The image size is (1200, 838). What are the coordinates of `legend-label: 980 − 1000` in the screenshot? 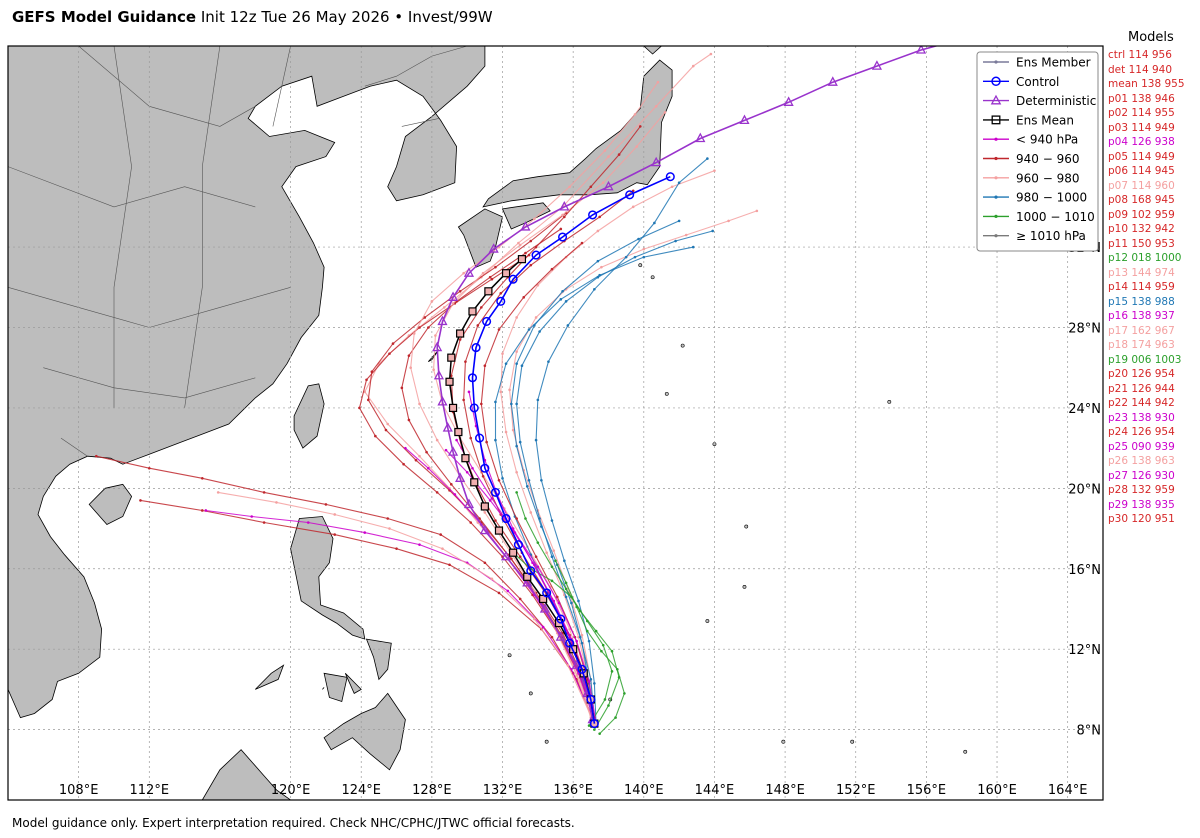 It's located at (1051, 198).